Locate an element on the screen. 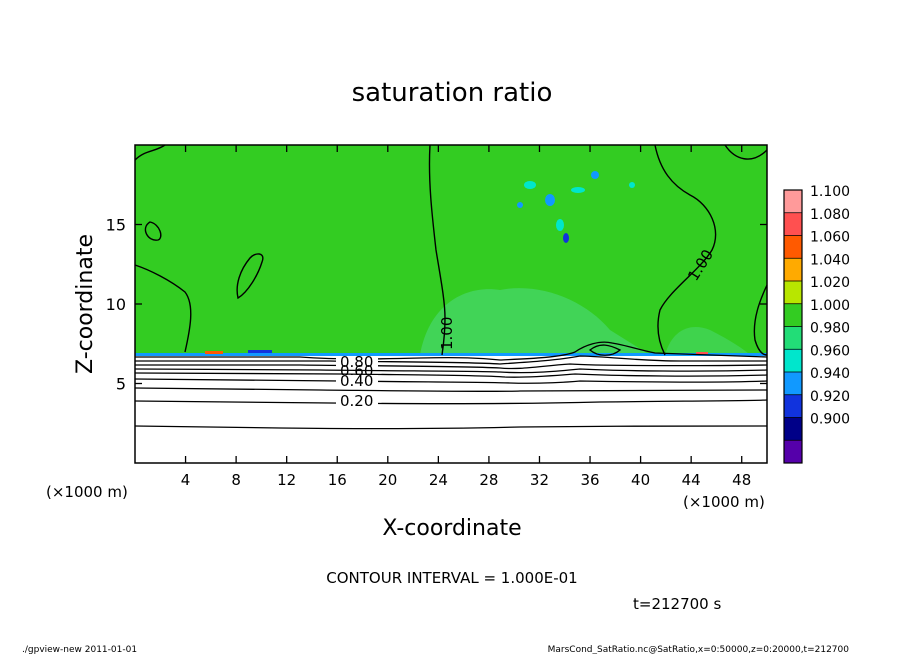  dry-patches-aloft is located at coordinates (576, 207).